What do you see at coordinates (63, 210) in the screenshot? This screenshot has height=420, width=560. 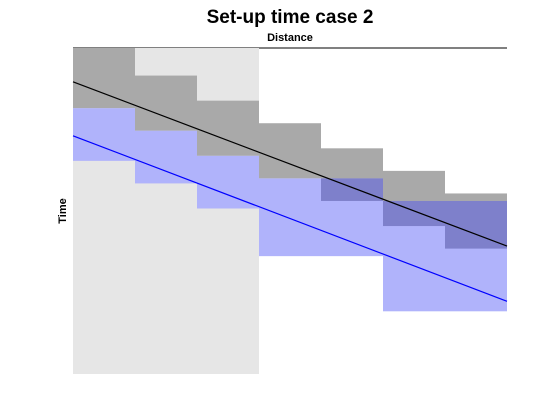 I see `y-axis-label: Time` at bounding box center [63, 210].